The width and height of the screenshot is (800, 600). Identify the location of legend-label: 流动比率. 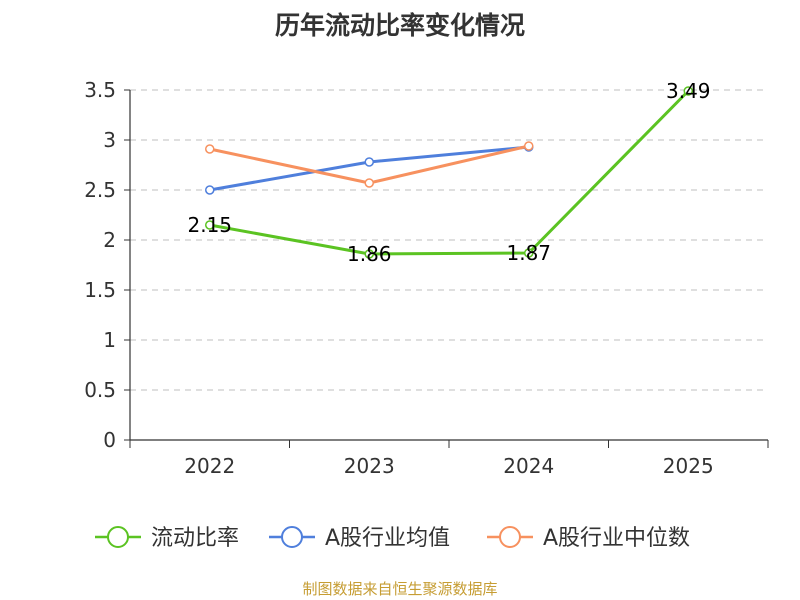
(195, 538).